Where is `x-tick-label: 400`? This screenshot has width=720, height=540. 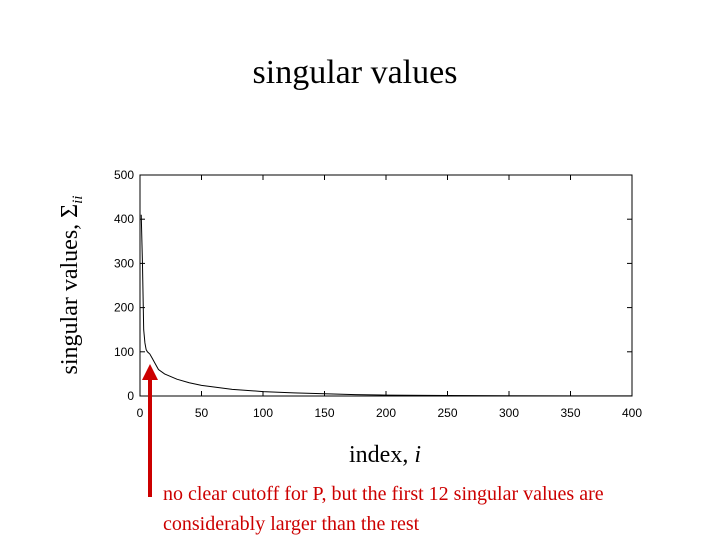 x-tick-label: 400 is located at coordinates (632, 413).